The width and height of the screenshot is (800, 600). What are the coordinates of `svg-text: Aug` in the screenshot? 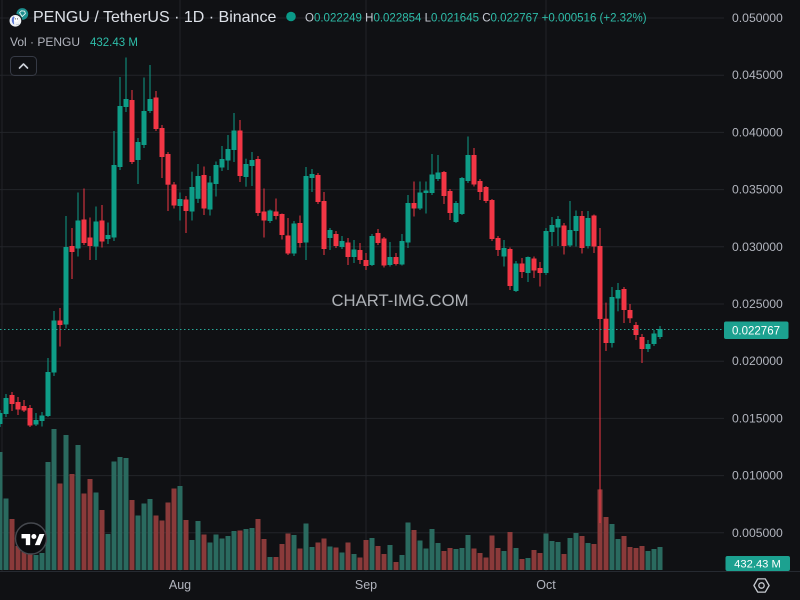 It's located at (180, 585).